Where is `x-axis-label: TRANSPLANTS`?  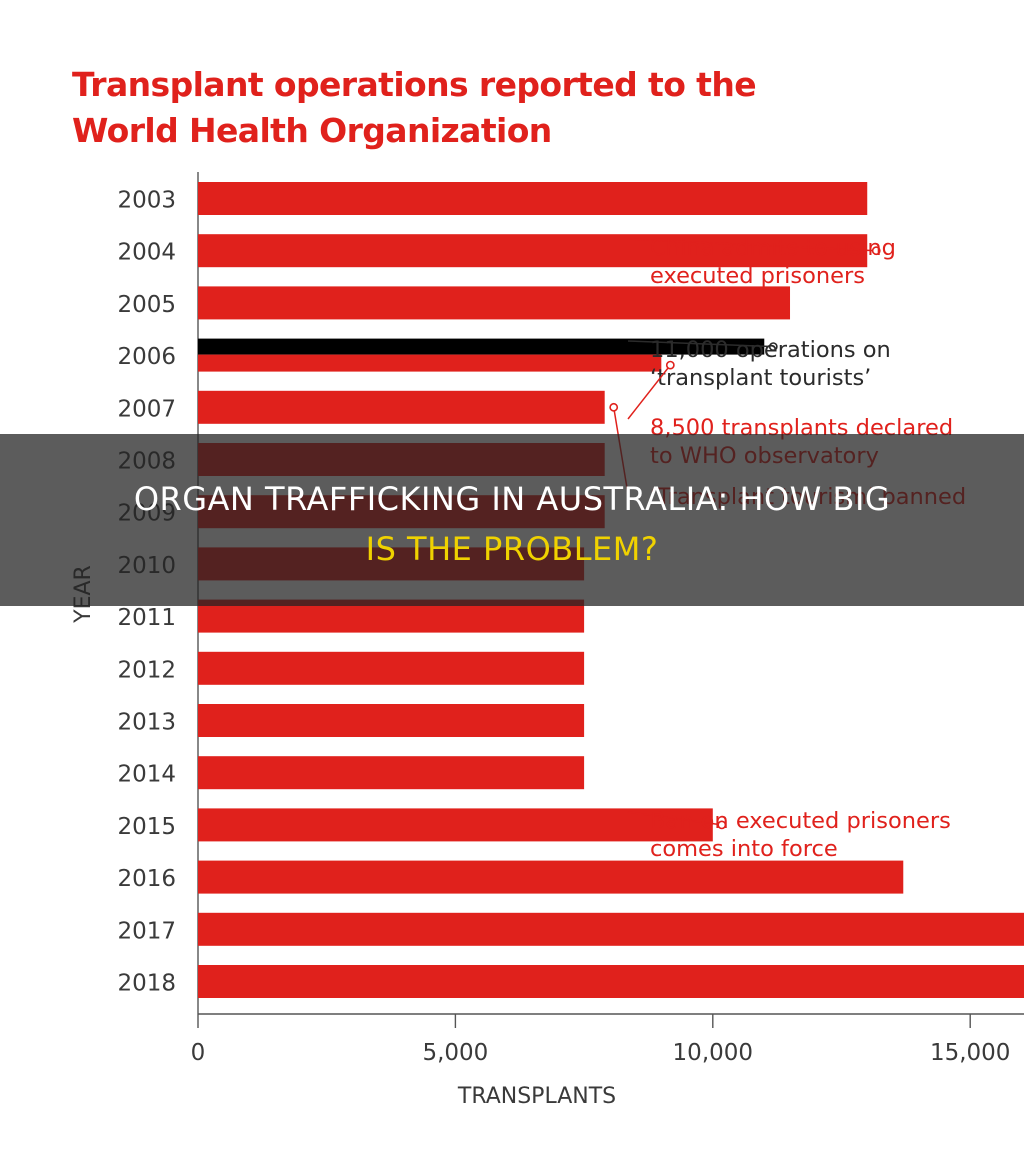 x-axis-label: TRANSPLANTS is located at coordinates (536, 1096).